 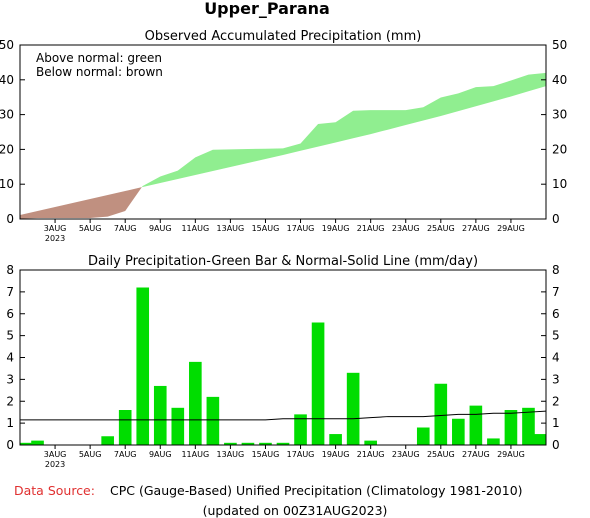 I want to click on top-xtick-label: 19AUG, so click(x=336, y=228).